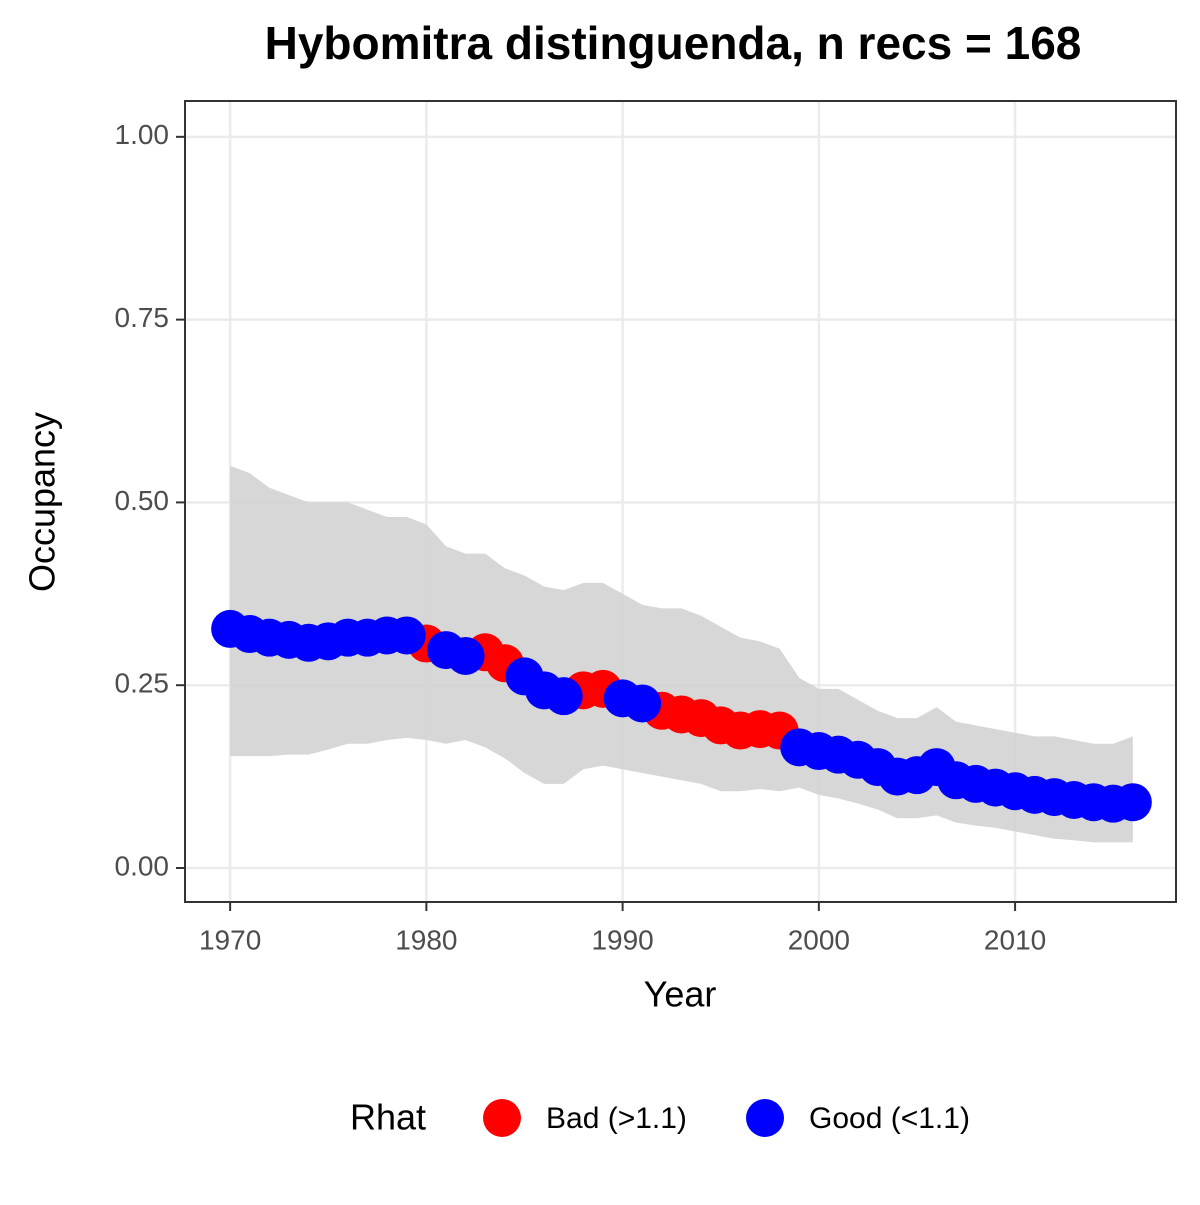  What do you see at coordinates (1015, 939) in the screenshot?
I see `x-tick-label: 2010` at bounding box center [1015, 939].